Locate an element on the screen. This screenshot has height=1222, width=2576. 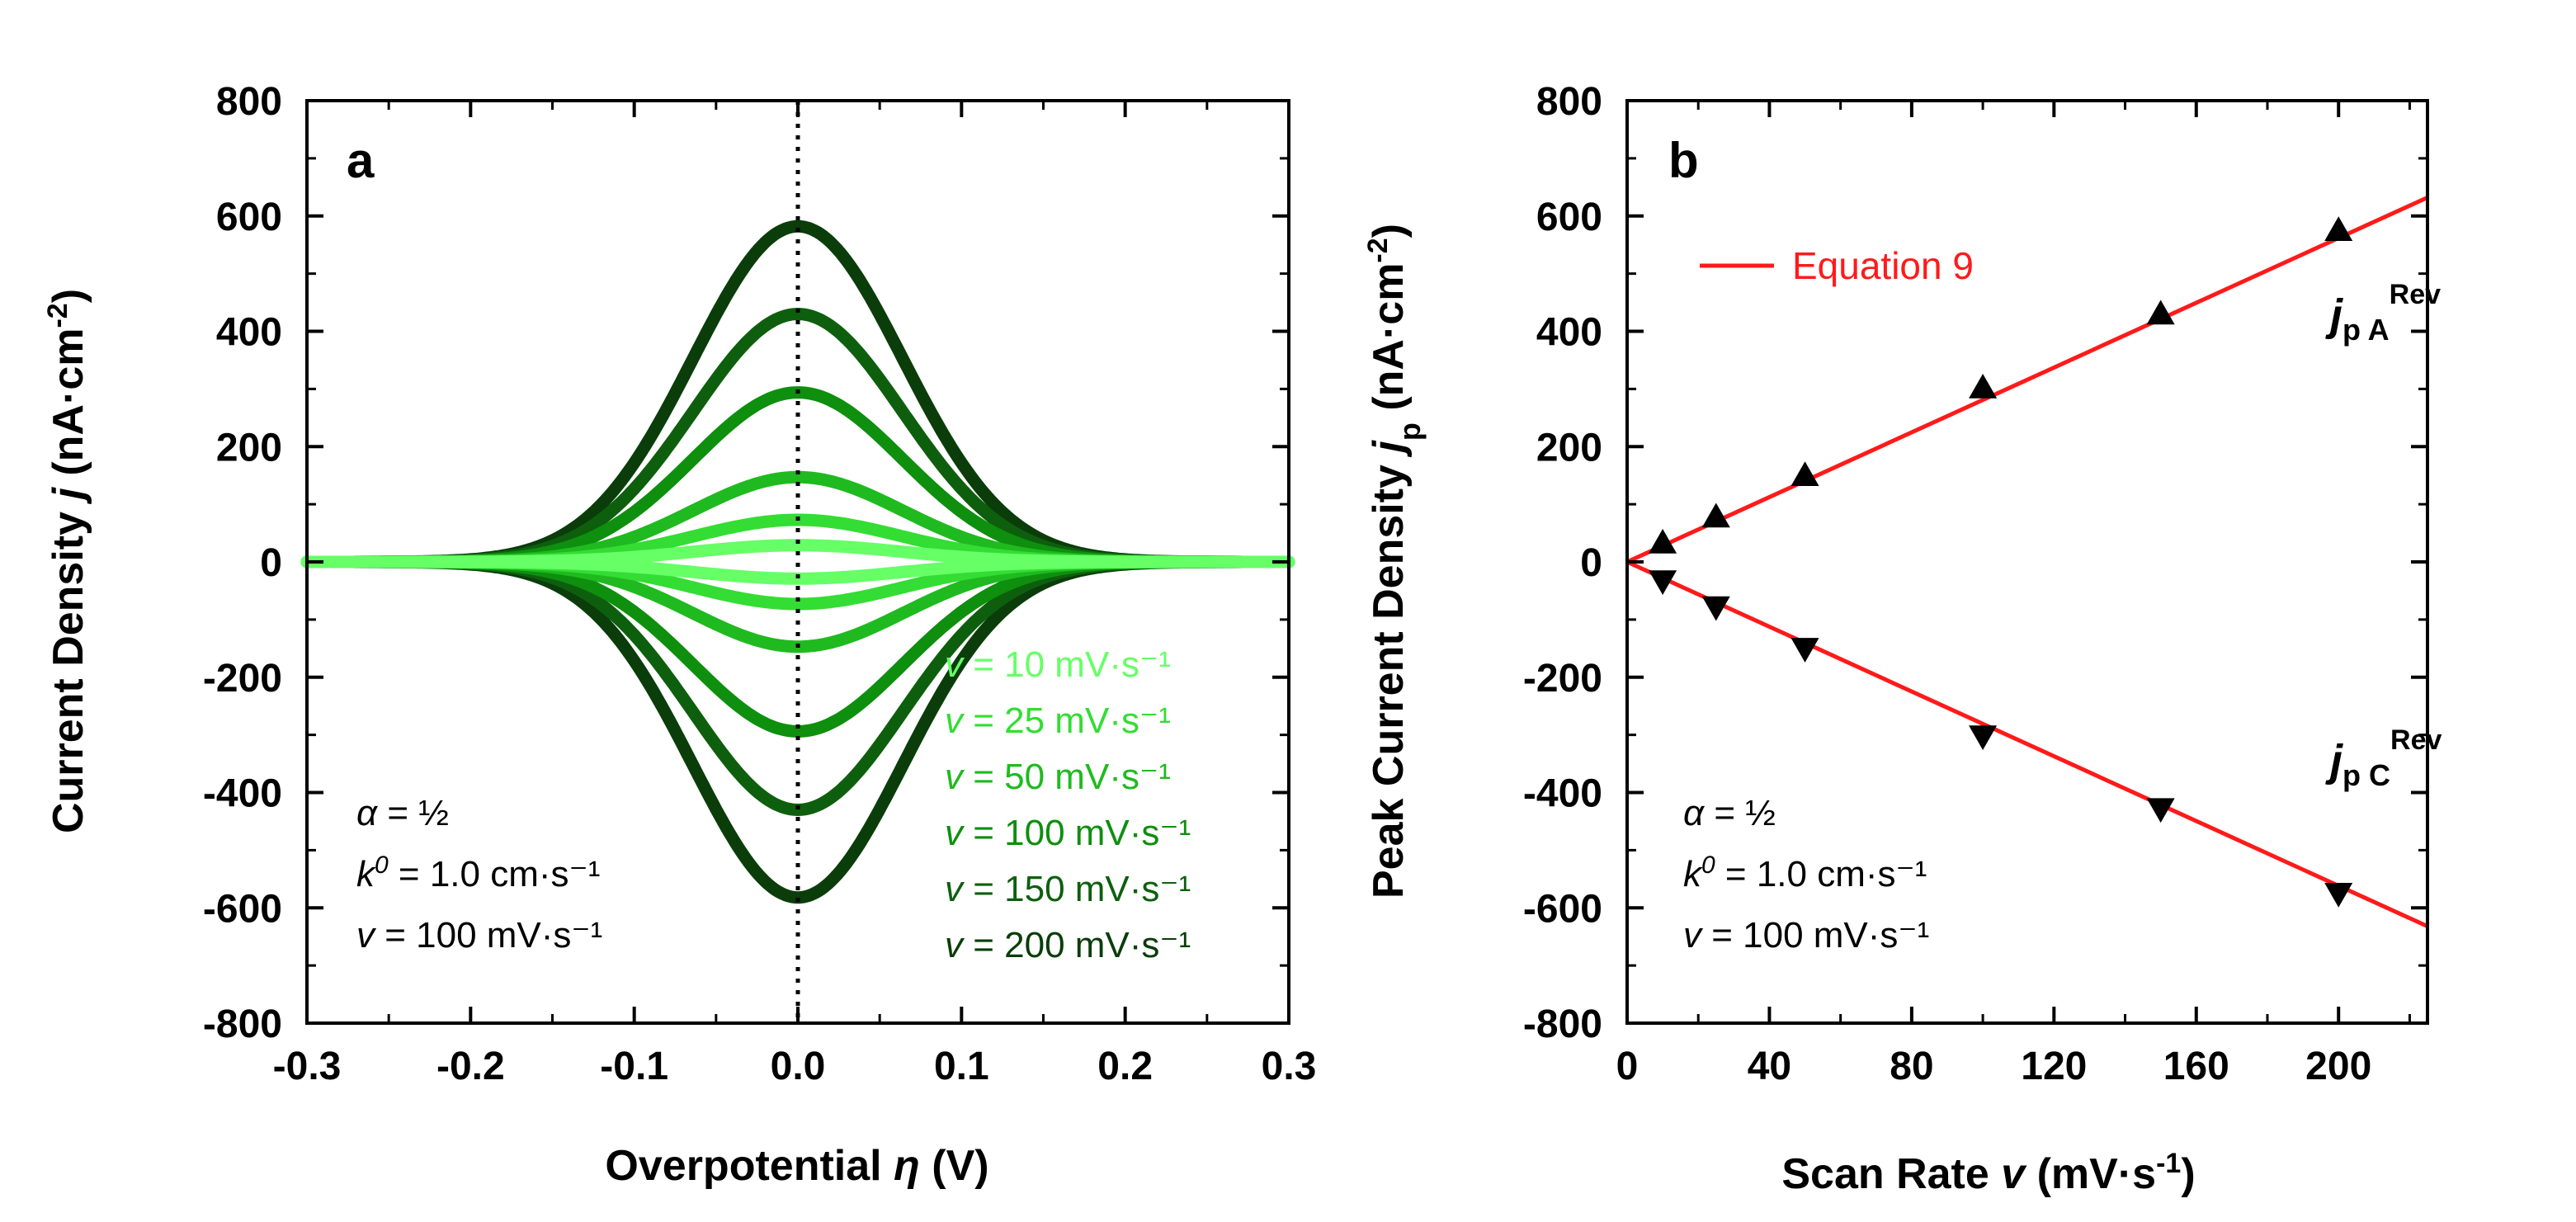
a-x-tick-label: -0.3 is located at coordinates (307, 1067).